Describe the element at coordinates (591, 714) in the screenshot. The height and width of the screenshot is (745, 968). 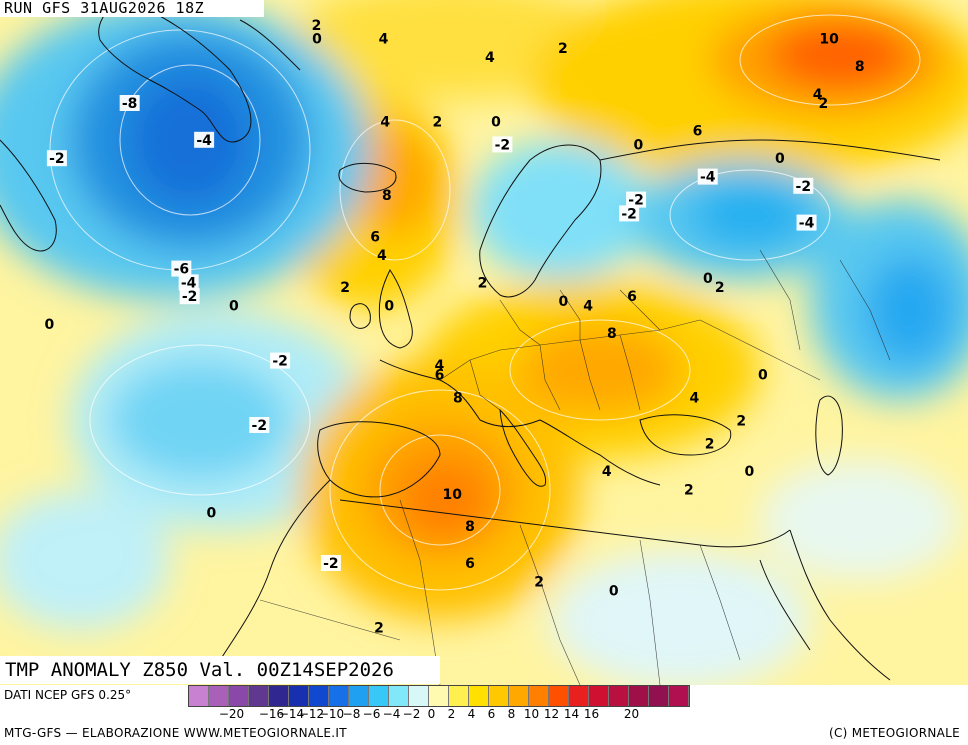
I see `scale-tick-label: 16` at that location.